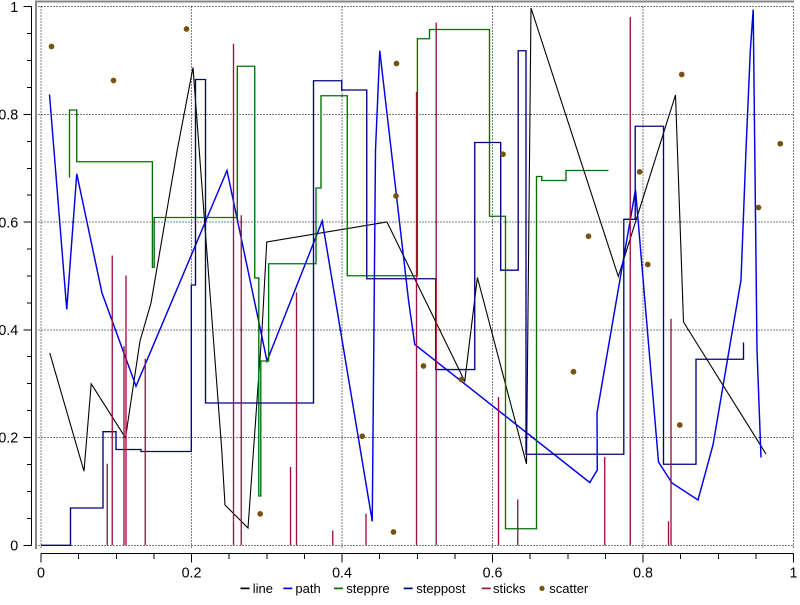 This screenshot has width=800, height=605. Describe the element at coordinates (509, 588) in the screenshot. I see `svg-text: sticks` at that location.